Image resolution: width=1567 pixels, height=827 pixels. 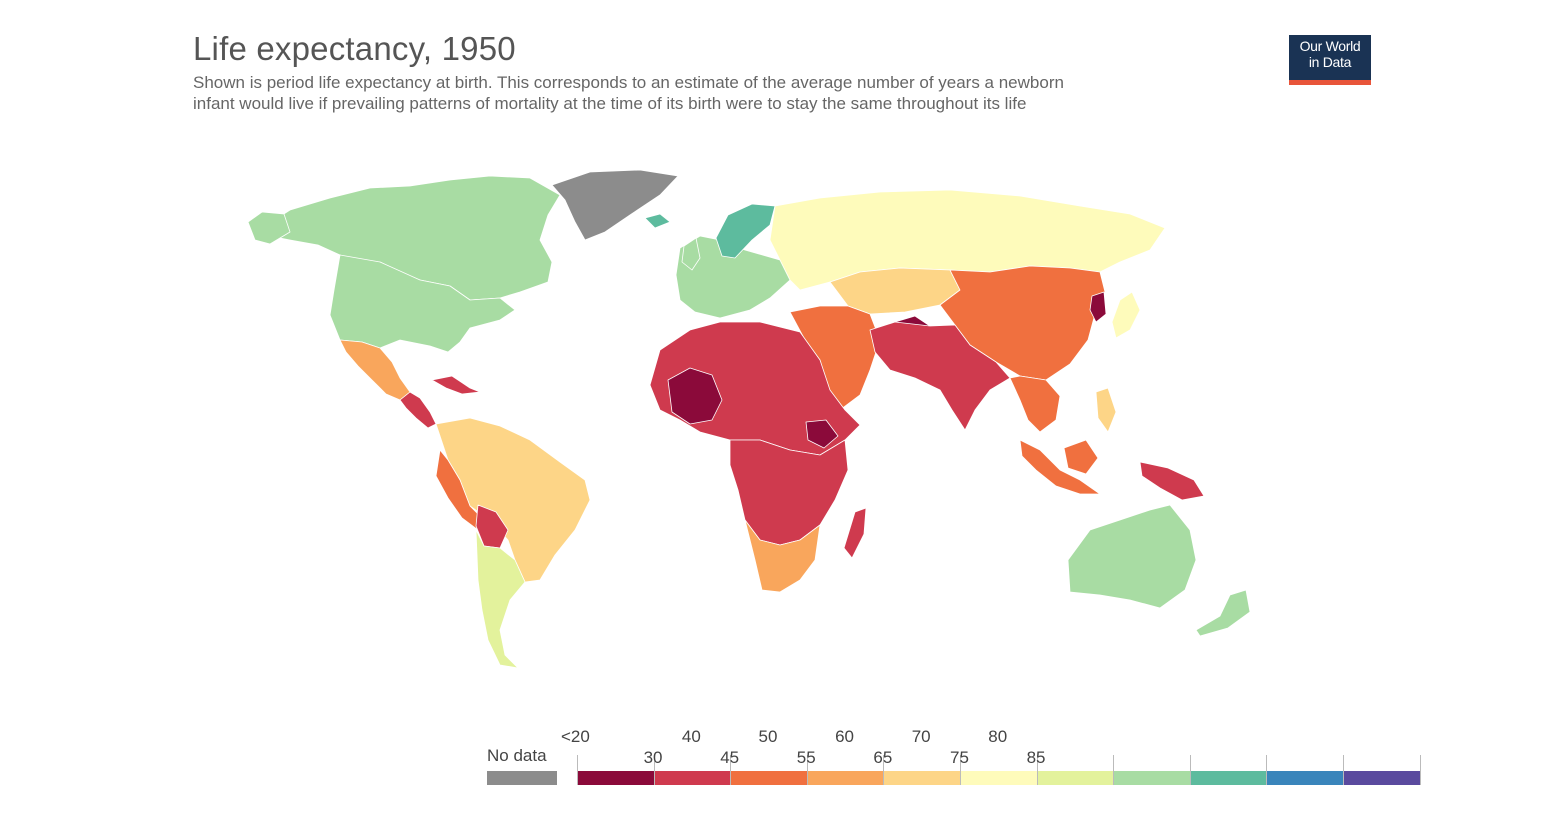 I want to click on region-iceland, so click(x=657, y=221).